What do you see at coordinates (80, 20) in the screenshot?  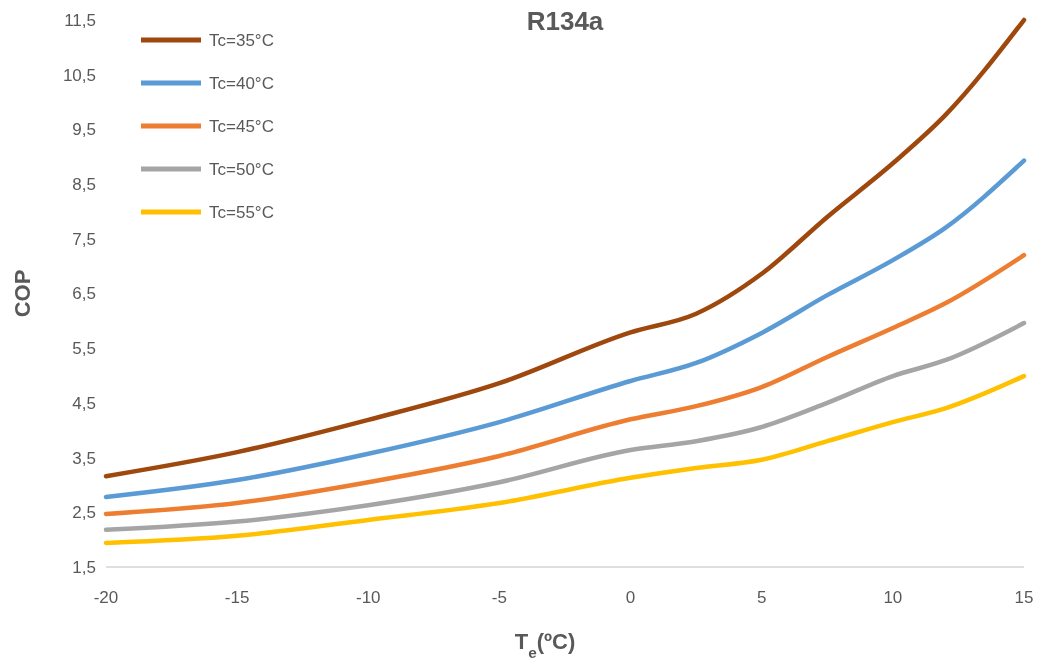 I see `y-tick-label: 11,5` at bounding box center [80, 20].